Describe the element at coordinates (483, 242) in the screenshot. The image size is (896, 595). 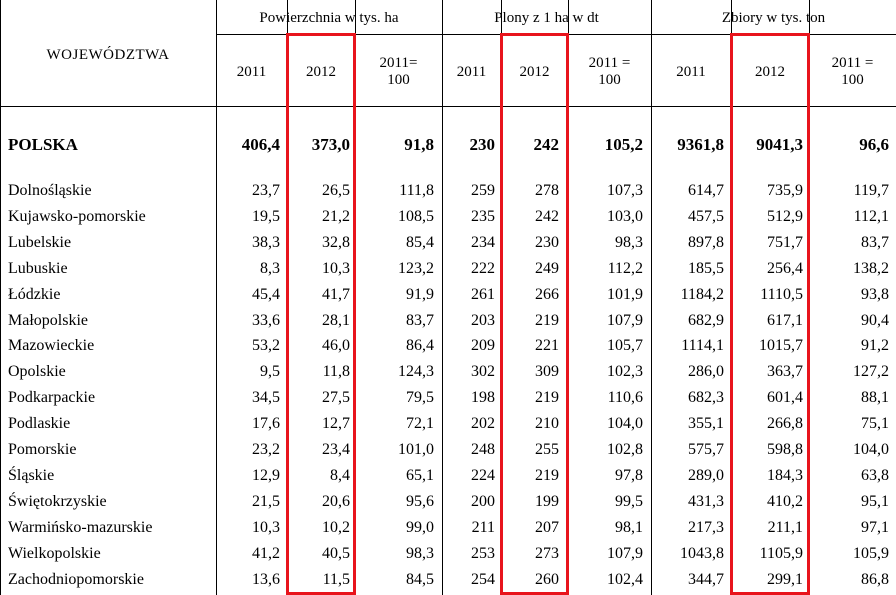
I see `table-cell: 234` at that location.